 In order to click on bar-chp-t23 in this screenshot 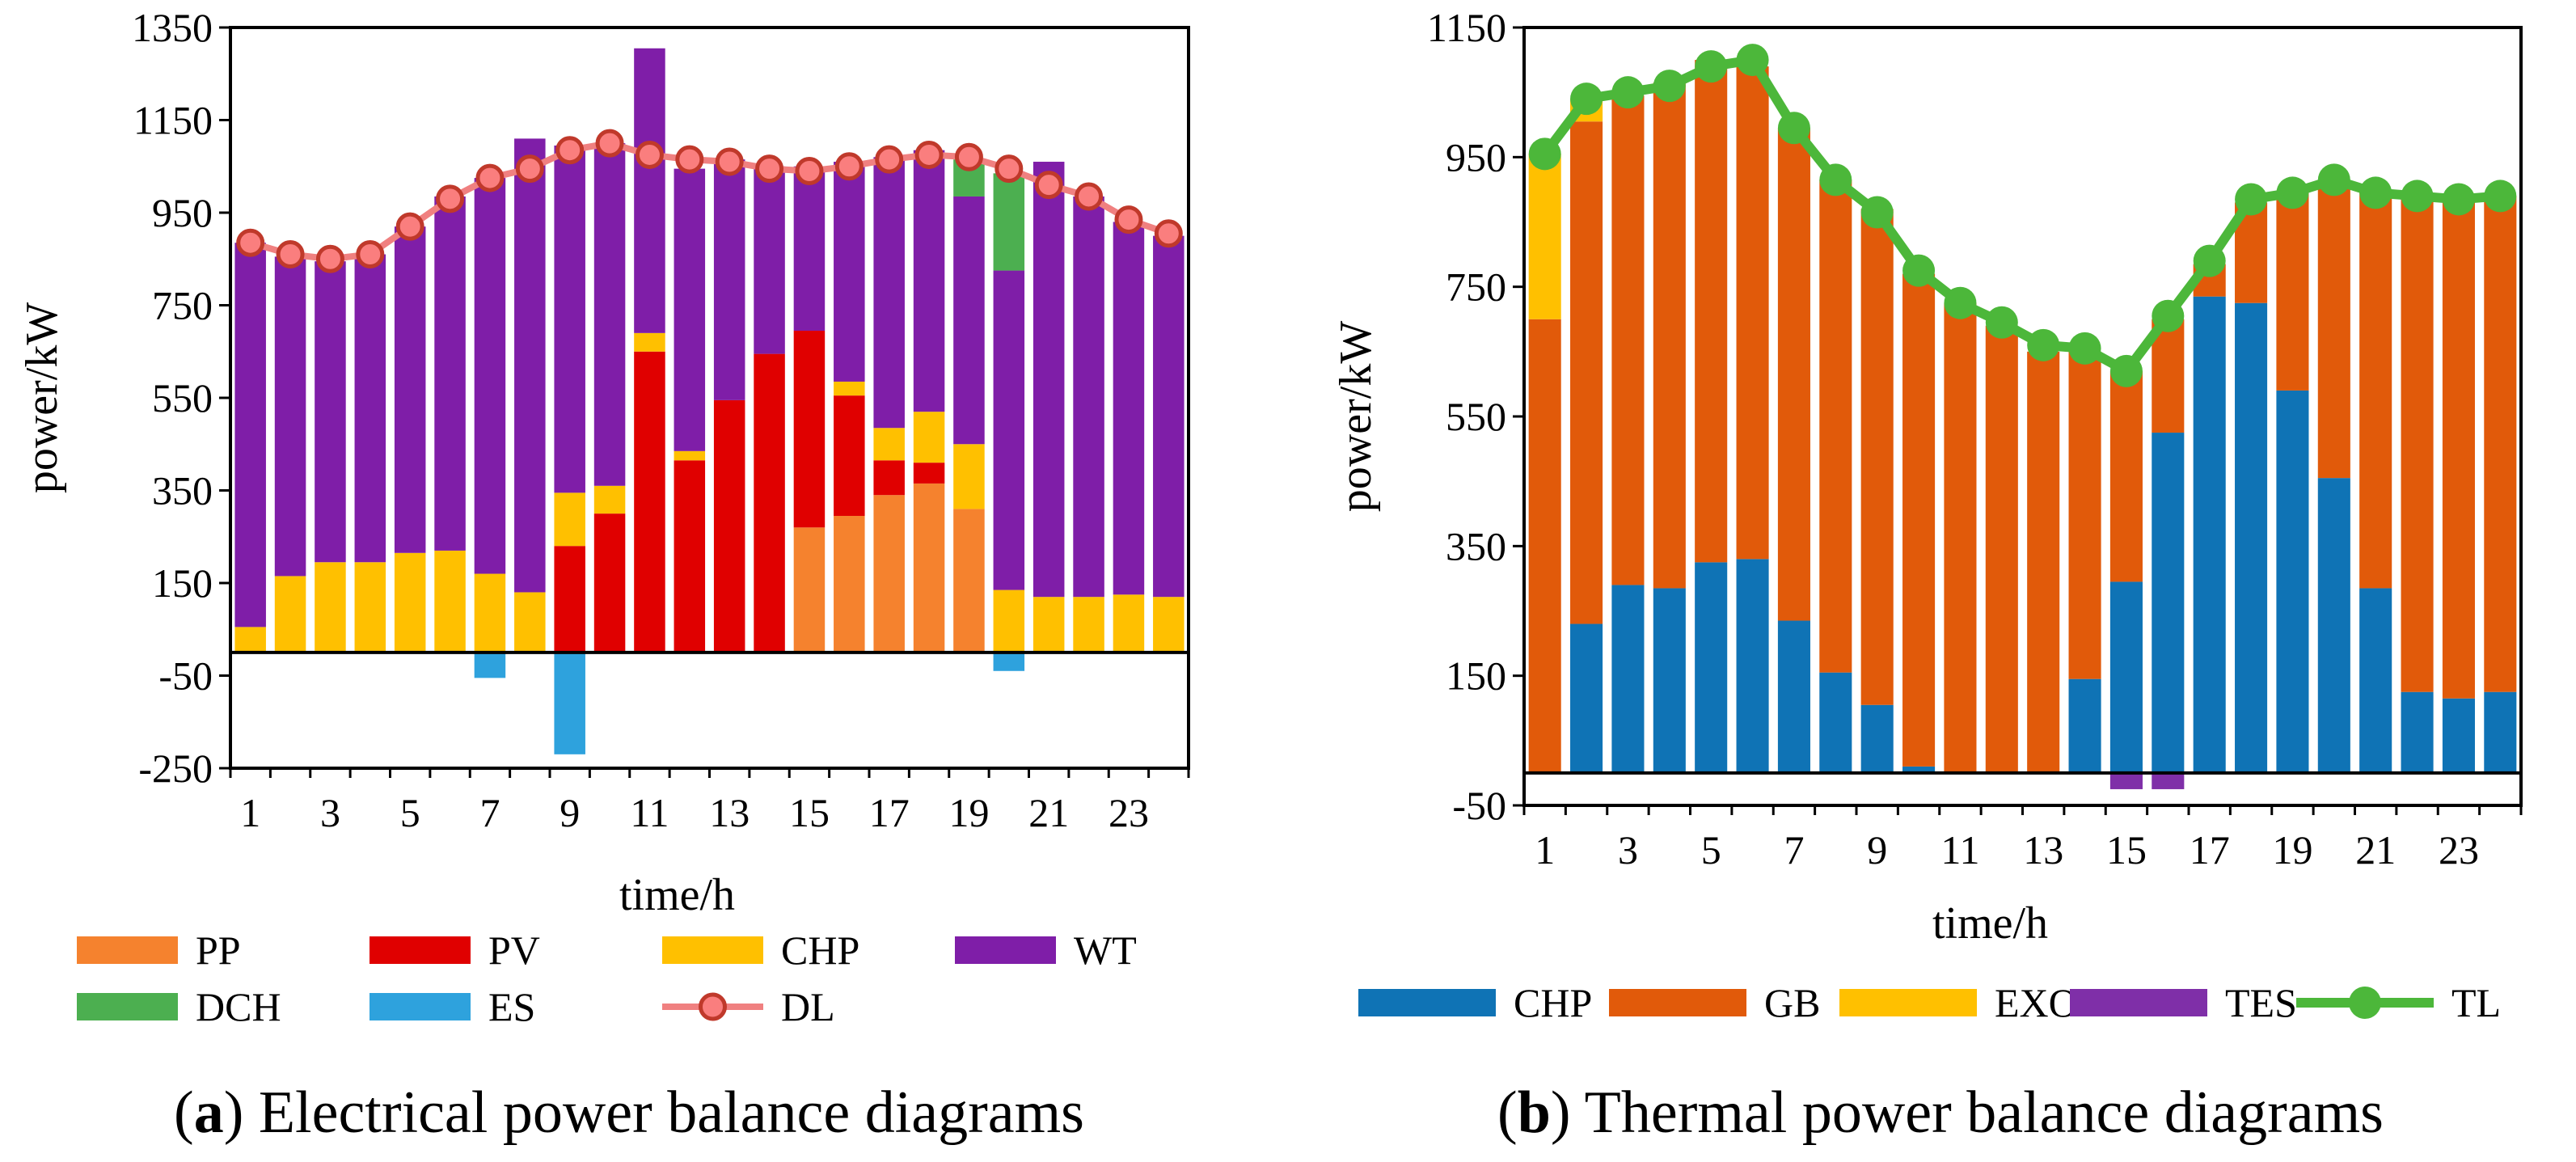, I will do `click(2458, 735)`.